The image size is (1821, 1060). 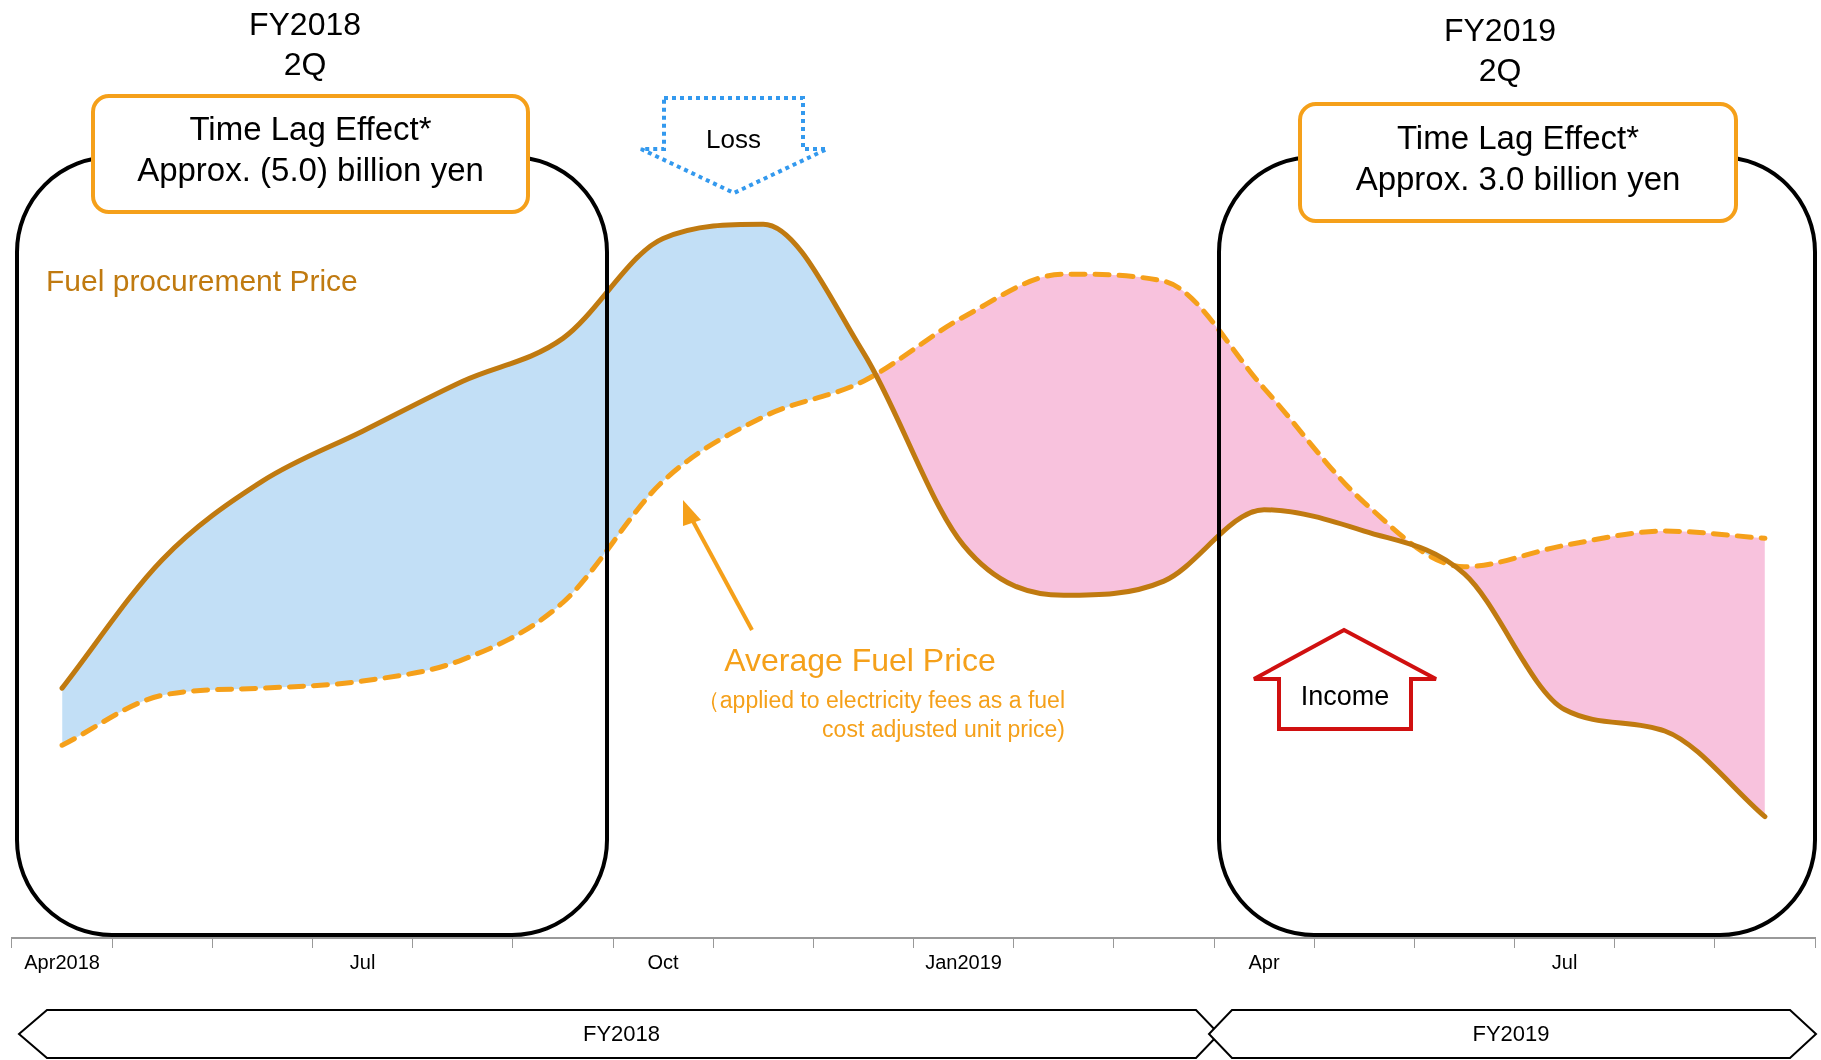 What do you see at coordinates (860, 660) in the screenshot?
I see `text: Average Fuel Price` at bounding box center [860, 660].